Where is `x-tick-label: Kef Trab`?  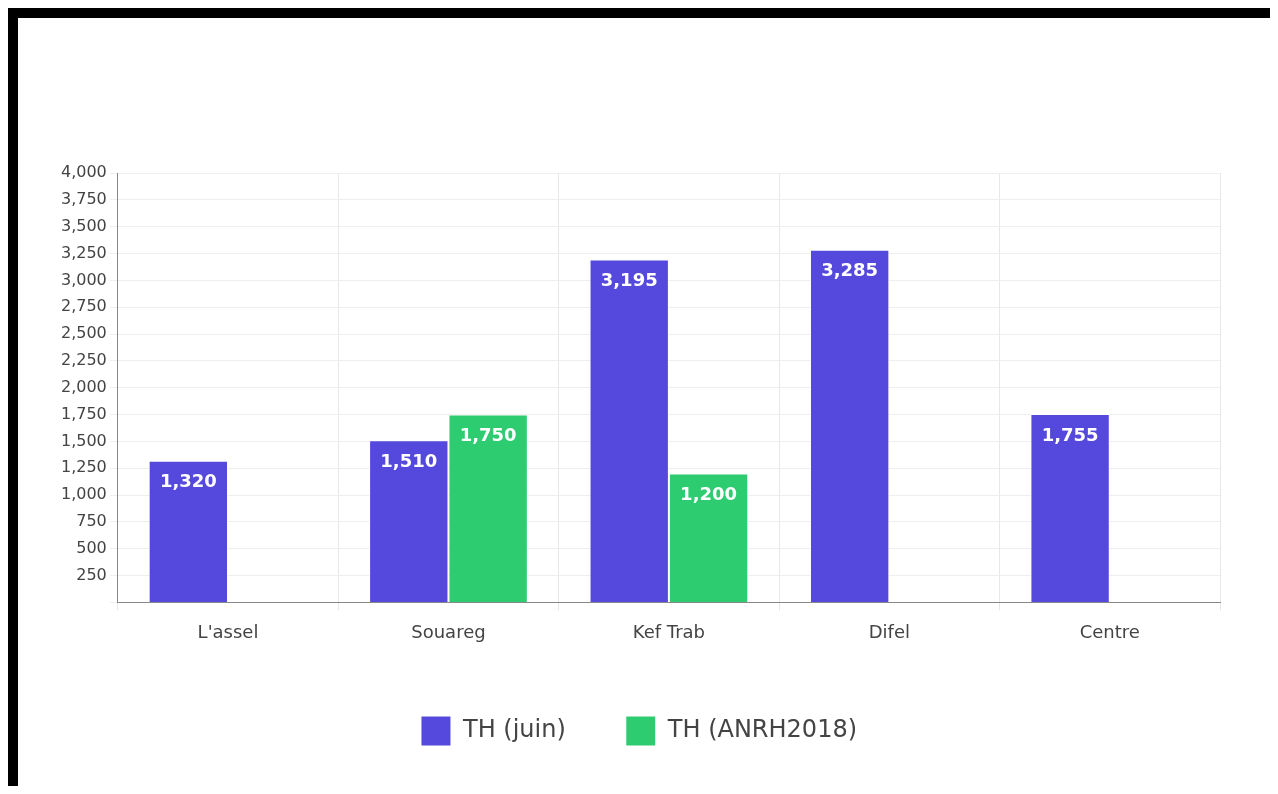
x-tick-label: Kef Trab is located at coordinates (669, 631).